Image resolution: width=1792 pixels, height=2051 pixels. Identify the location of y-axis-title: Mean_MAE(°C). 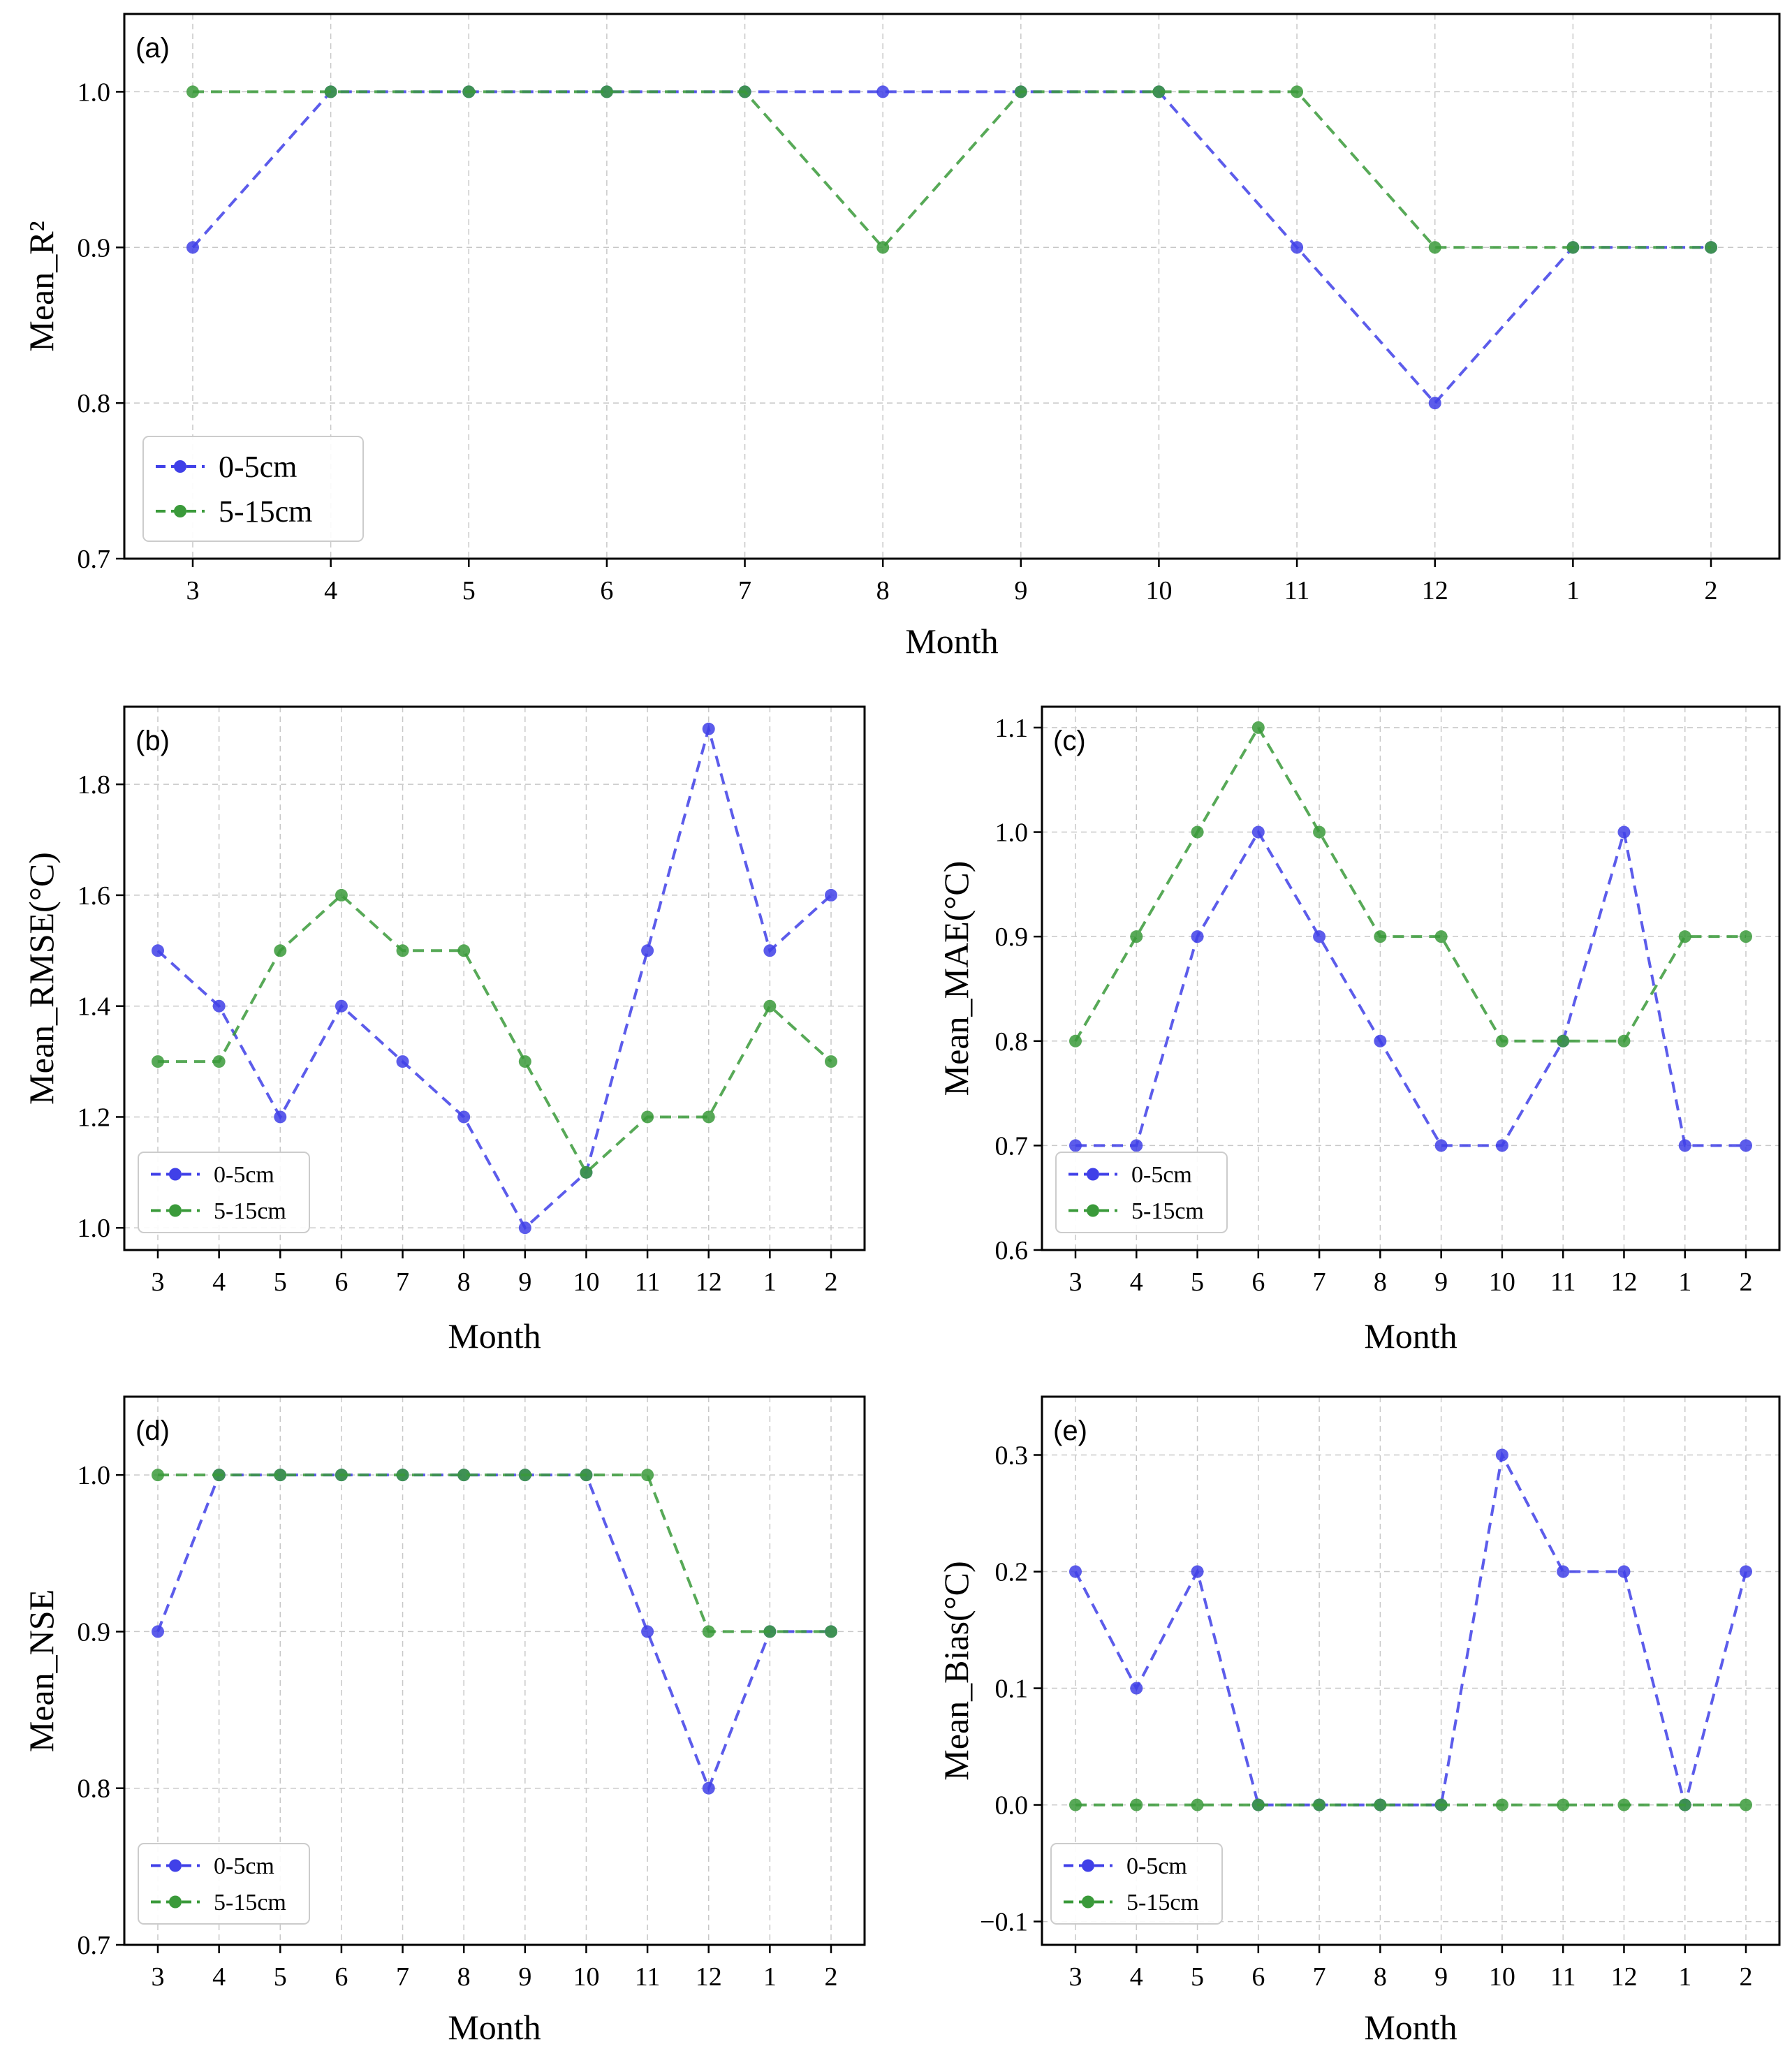
(956, 979).